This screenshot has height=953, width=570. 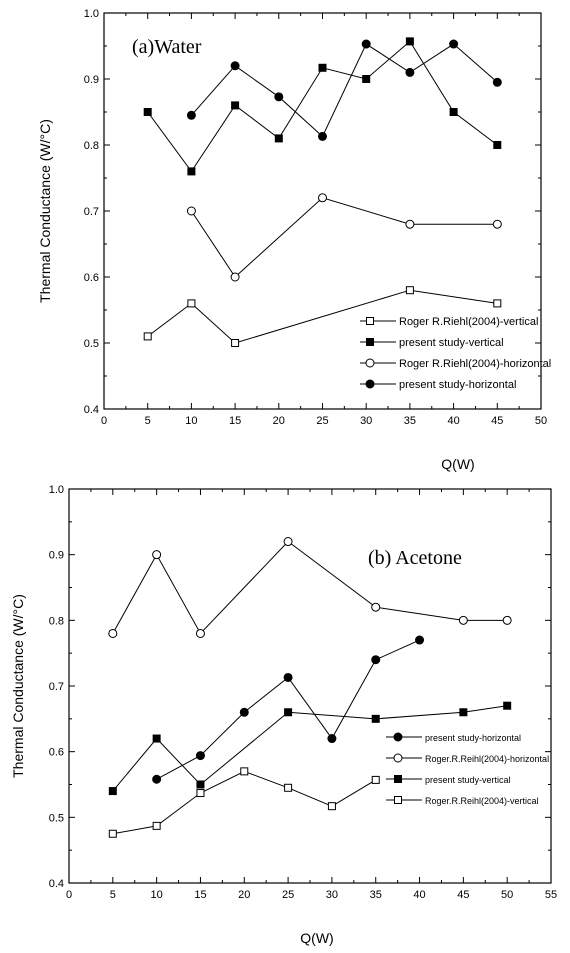 I want to click on legend-label: Roger R.Riehl(2004)-vertical, so click(x=468, y=322).